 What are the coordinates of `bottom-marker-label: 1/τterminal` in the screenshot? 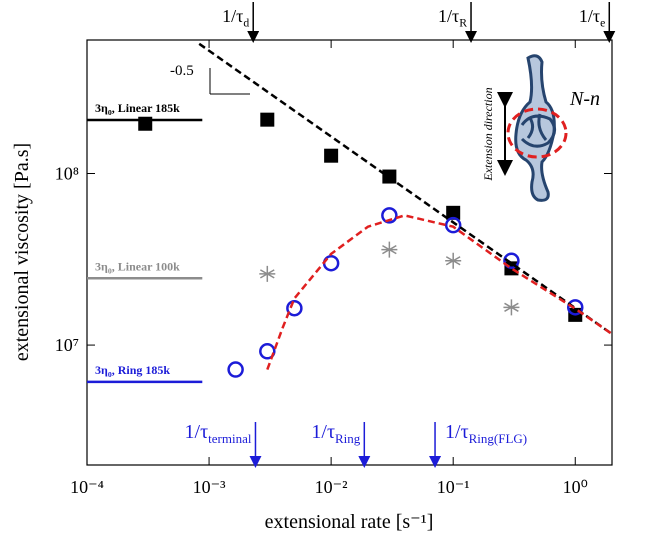 It's located at (218, 433).